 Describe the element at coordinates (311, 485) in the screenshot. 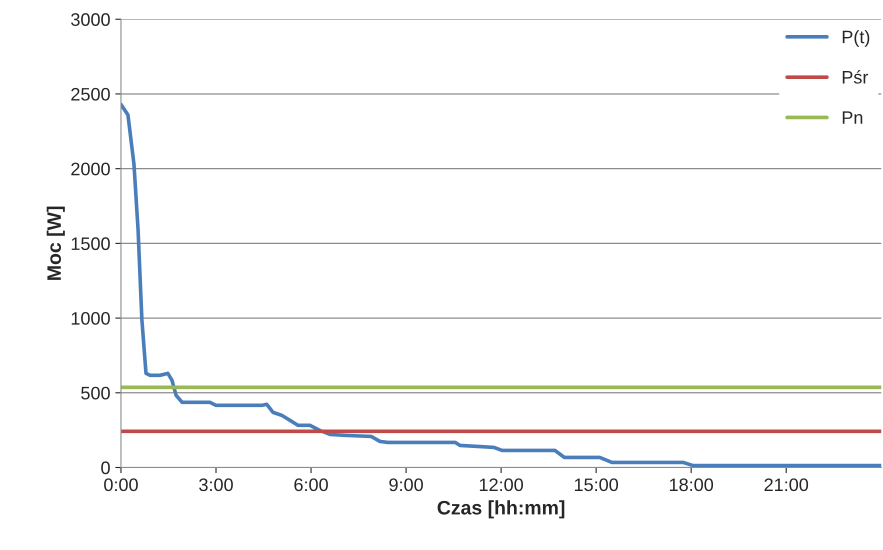

I see `x-tick-label: 6:00` at that location.